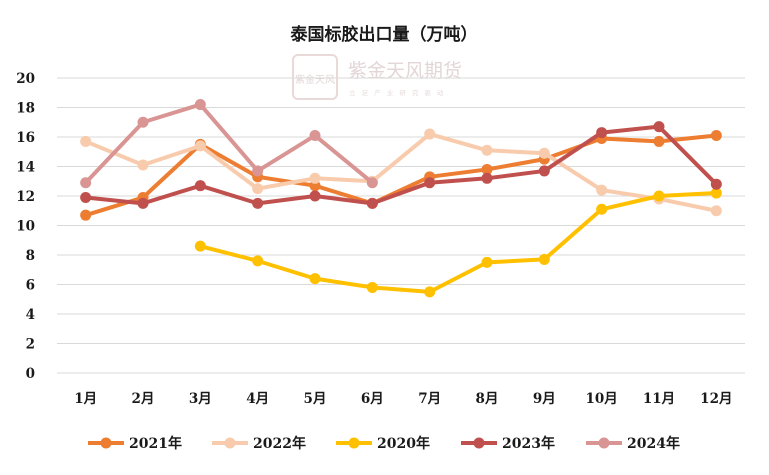 The width and height of the screenshot is (769, 475). What do you see at coordinates (155, 443) in the screenshot?
I see `legend-label: 2021年` at bounding box center [155, 443].